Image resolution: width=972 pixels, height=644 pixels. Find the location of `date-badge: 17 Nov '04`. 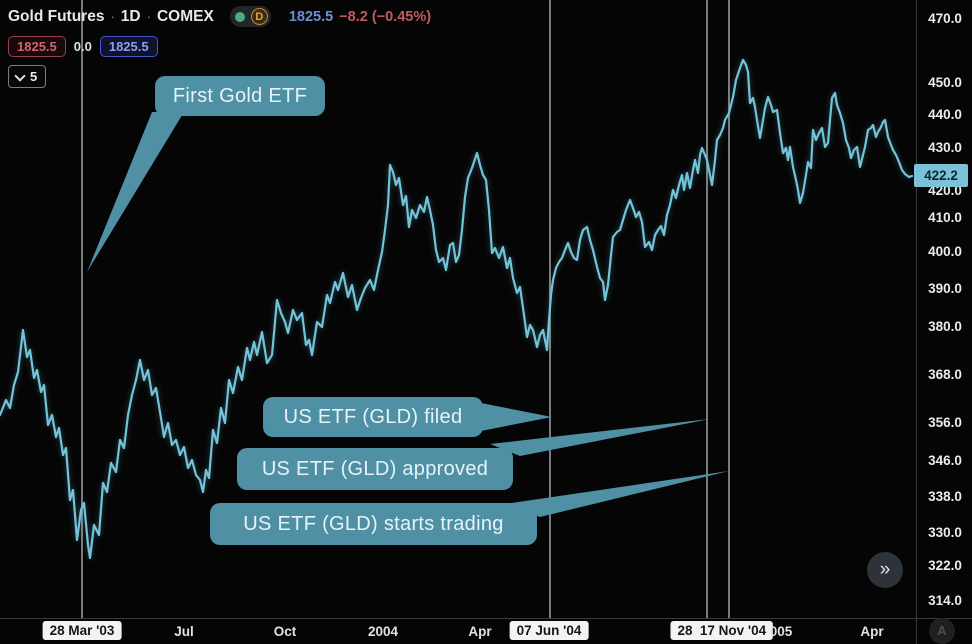

date-badge: 17 Nov '04 is located at coordinates (733, 630).